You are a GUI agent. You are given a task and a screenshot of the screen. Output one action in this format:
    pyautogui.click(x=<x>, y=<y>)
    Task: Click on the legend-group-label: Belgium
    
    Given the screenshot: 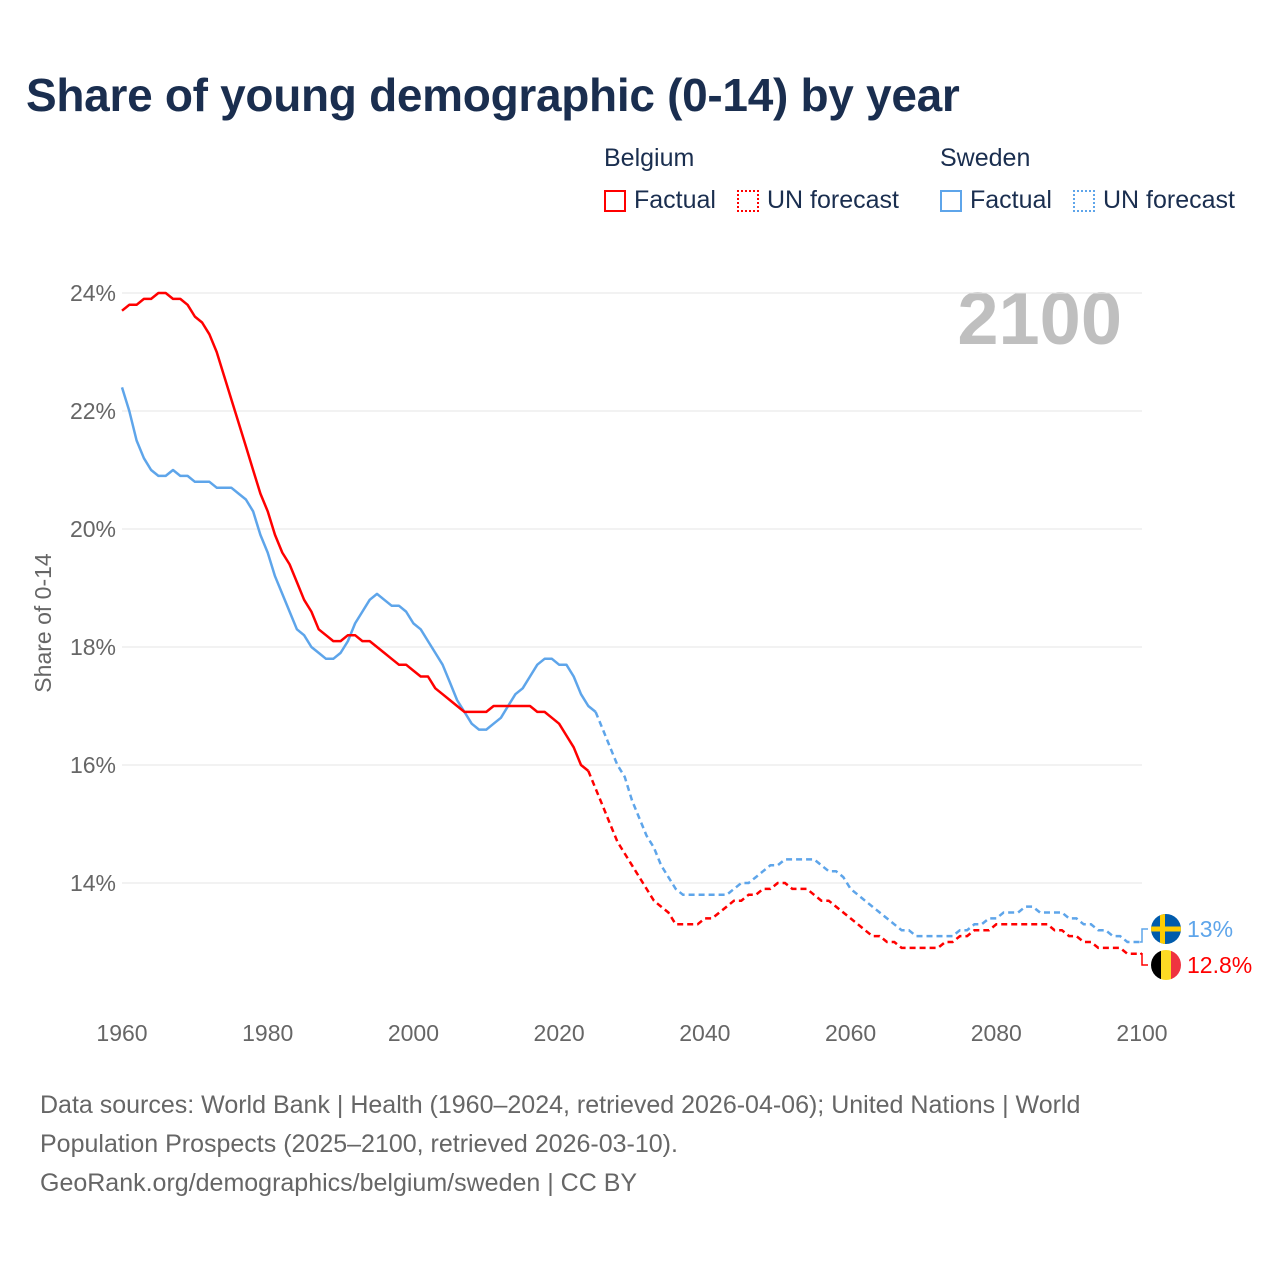 What is the action you would take?
    pyautogui.click(x=649, y=158)
    